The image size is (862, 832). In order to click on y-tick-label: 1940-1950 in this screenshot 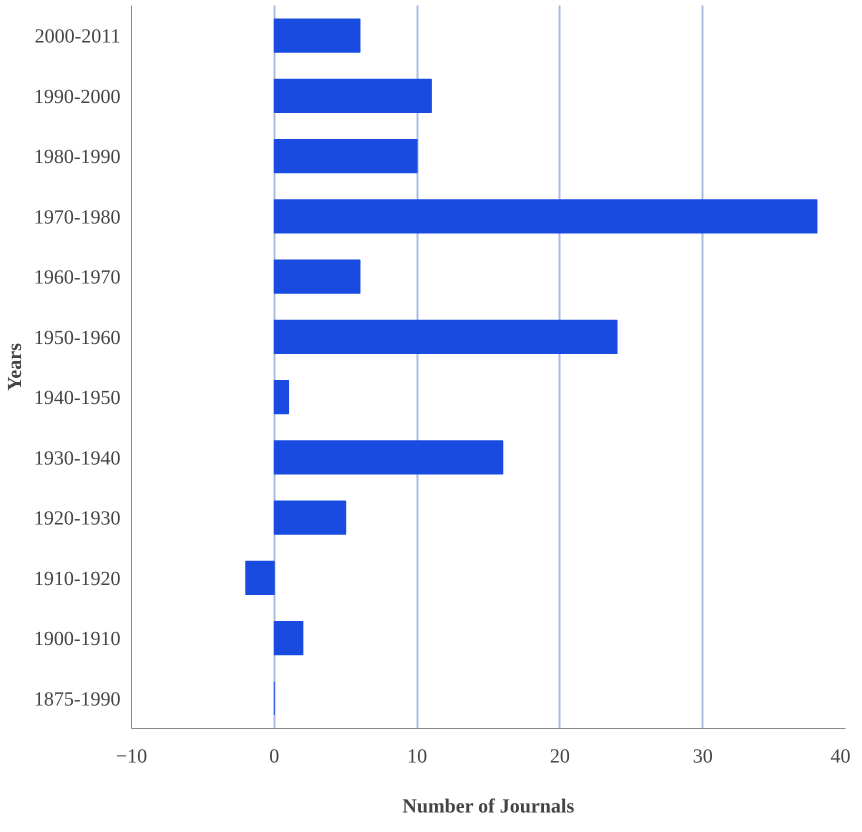, I will do `click(77, 398)`.